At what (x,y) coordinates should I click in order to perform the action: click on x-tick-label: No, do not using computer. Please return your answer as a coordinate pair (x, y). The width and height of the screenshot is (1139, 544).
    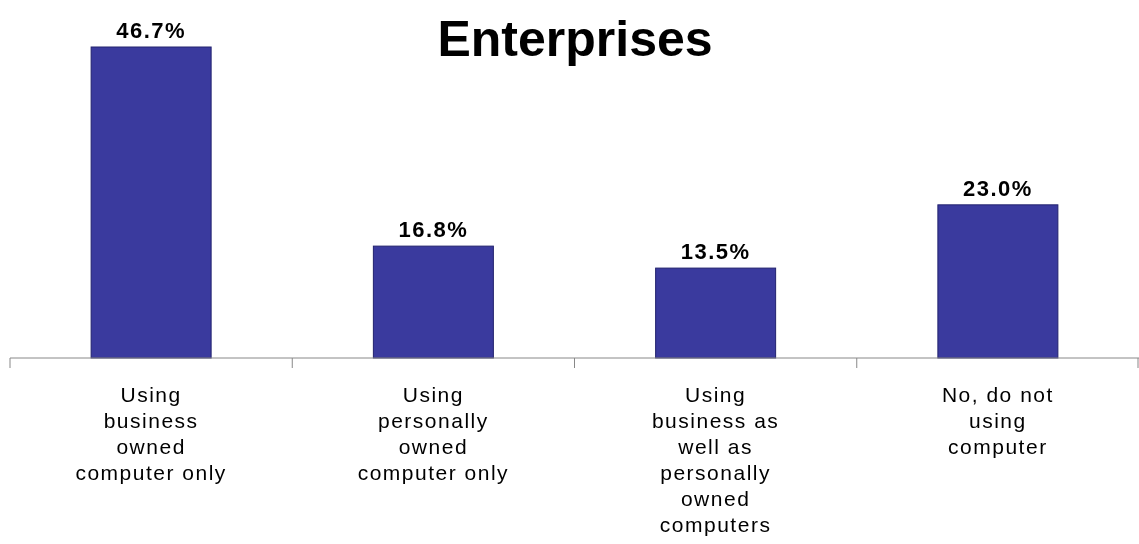
    Looking at the image, I should click on (997, 420).